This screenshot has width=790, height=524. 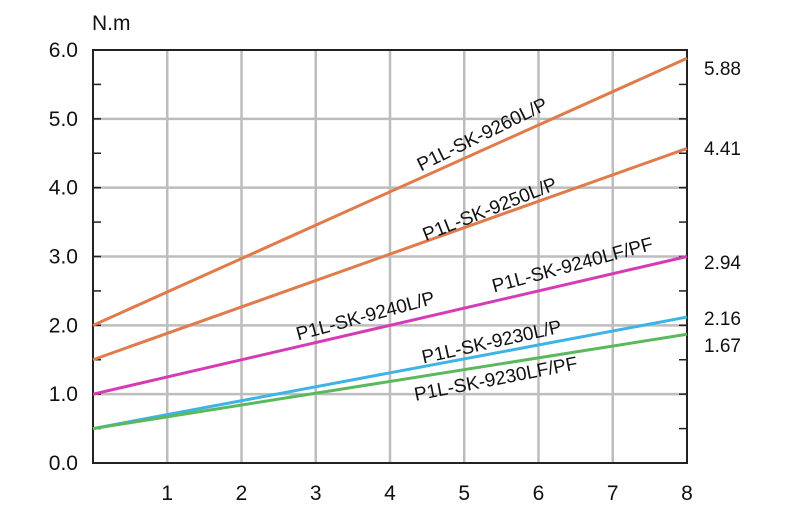 I want to click on x-tick-label: 6, so click(x=539, y=493).